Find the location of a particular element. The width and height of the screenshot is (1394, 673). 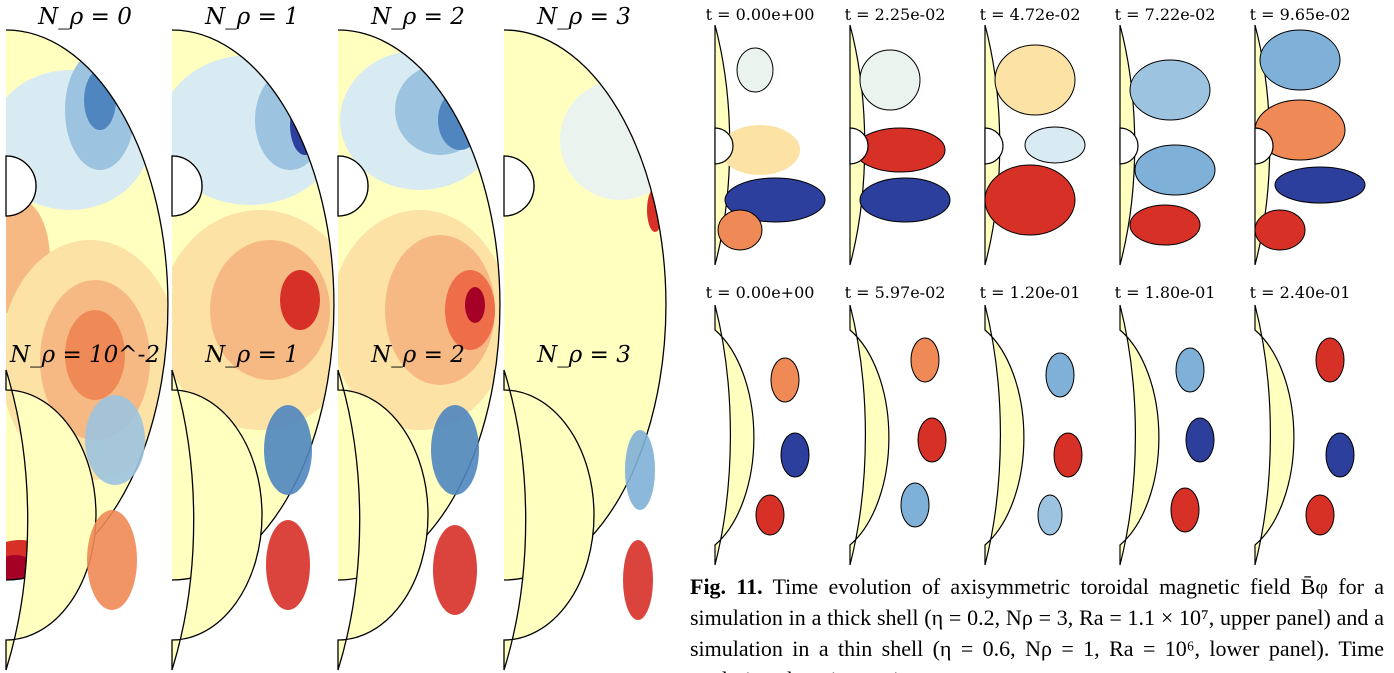

panel-label: N_ρ = 0 is located at coordinates (84, 17).